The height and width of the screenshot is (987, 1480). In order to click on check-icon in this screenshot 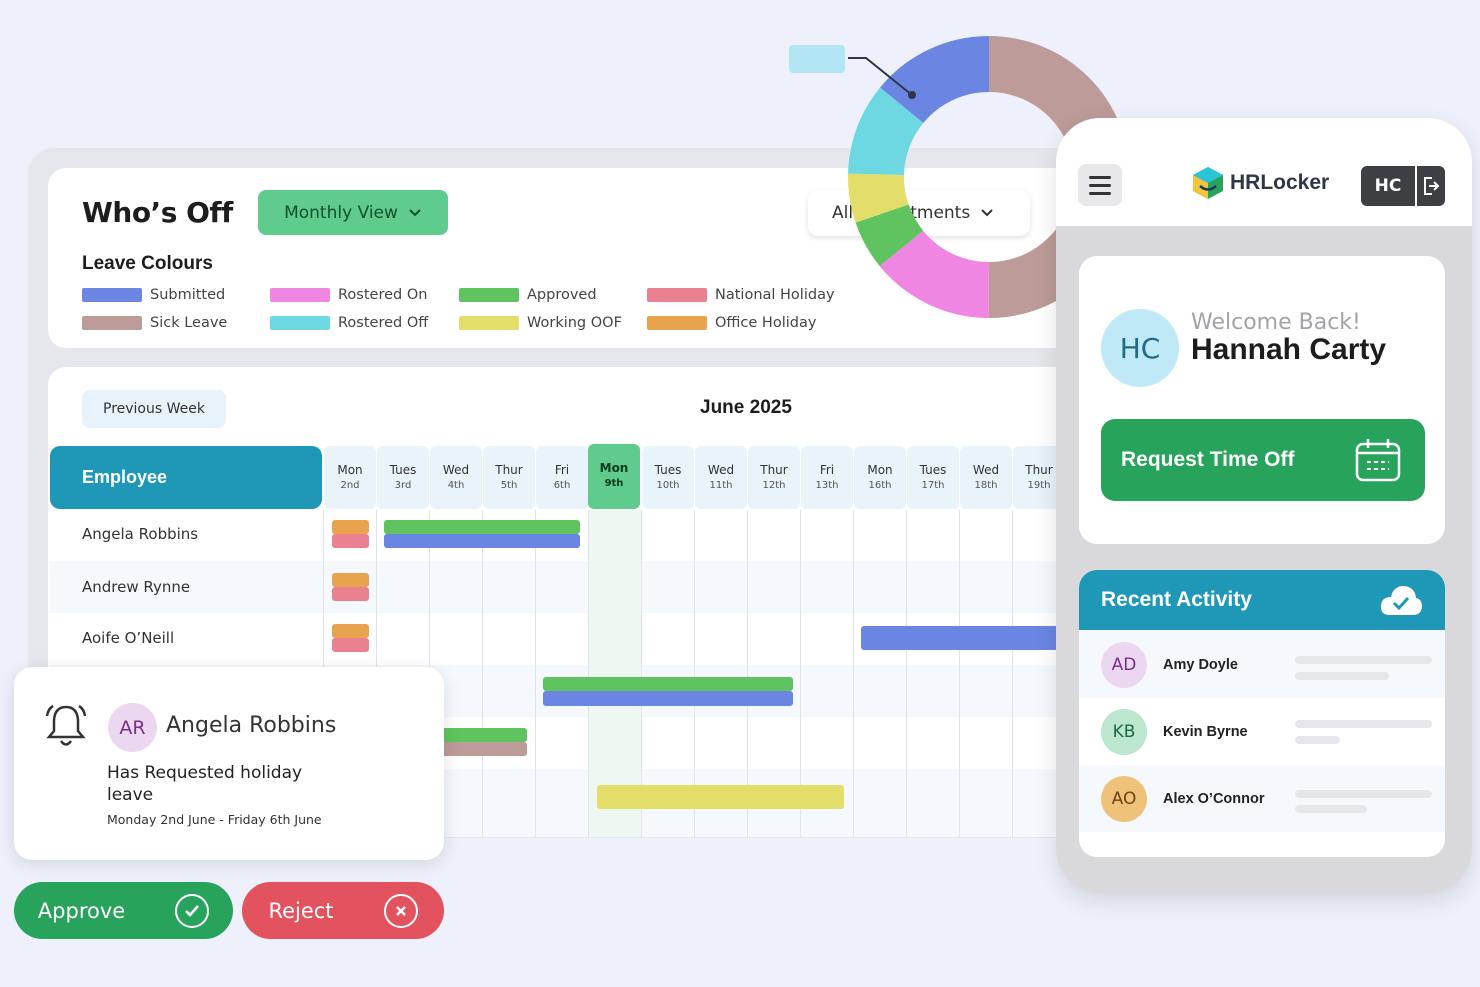, I will do `click(192, 910)`.